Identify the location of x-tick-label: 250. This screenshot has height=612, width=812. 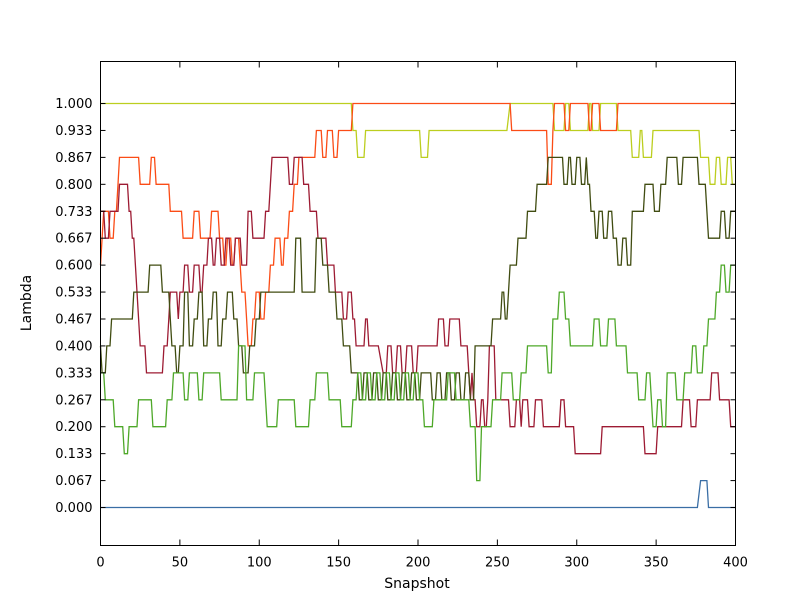
(497, 563).